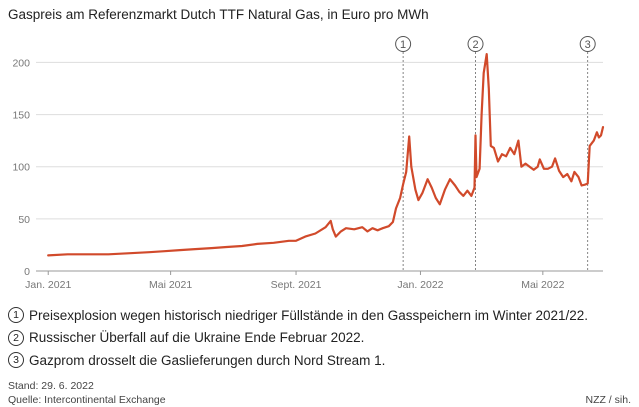 This screenshot has width=639, height=407. I want to click on annotation-number: 1, so click(16, 315).